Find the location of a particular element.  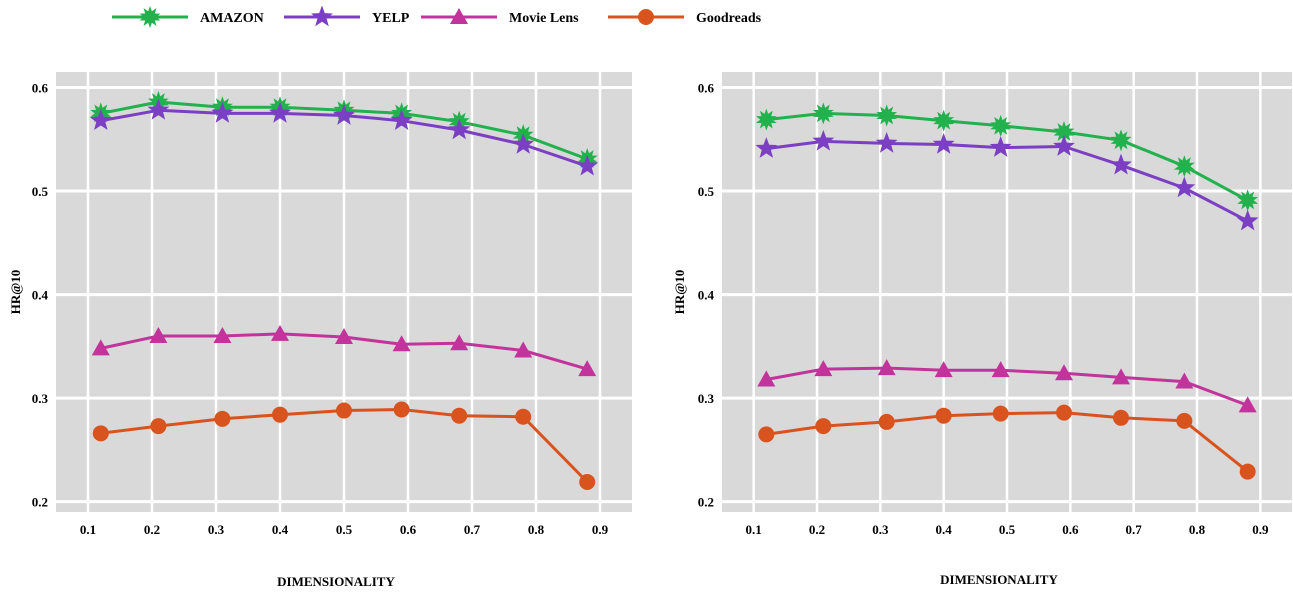

legend-yelp-label: YELP is located at coordinates (391, 18).